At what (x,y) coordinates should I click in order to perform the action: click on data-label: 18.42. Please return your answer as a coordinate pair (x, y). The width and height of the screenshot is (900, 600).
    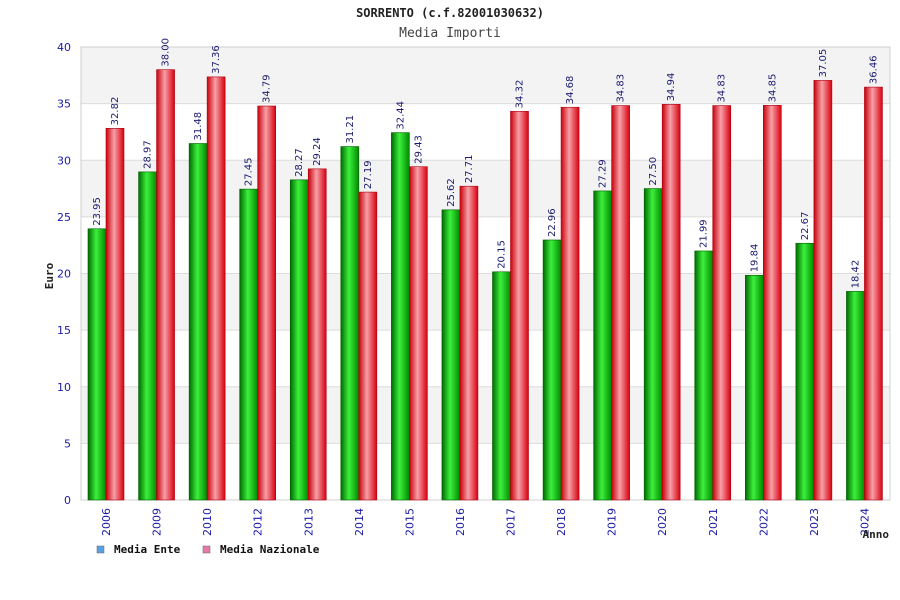
    Looking at the image, I should click on (855, 274).